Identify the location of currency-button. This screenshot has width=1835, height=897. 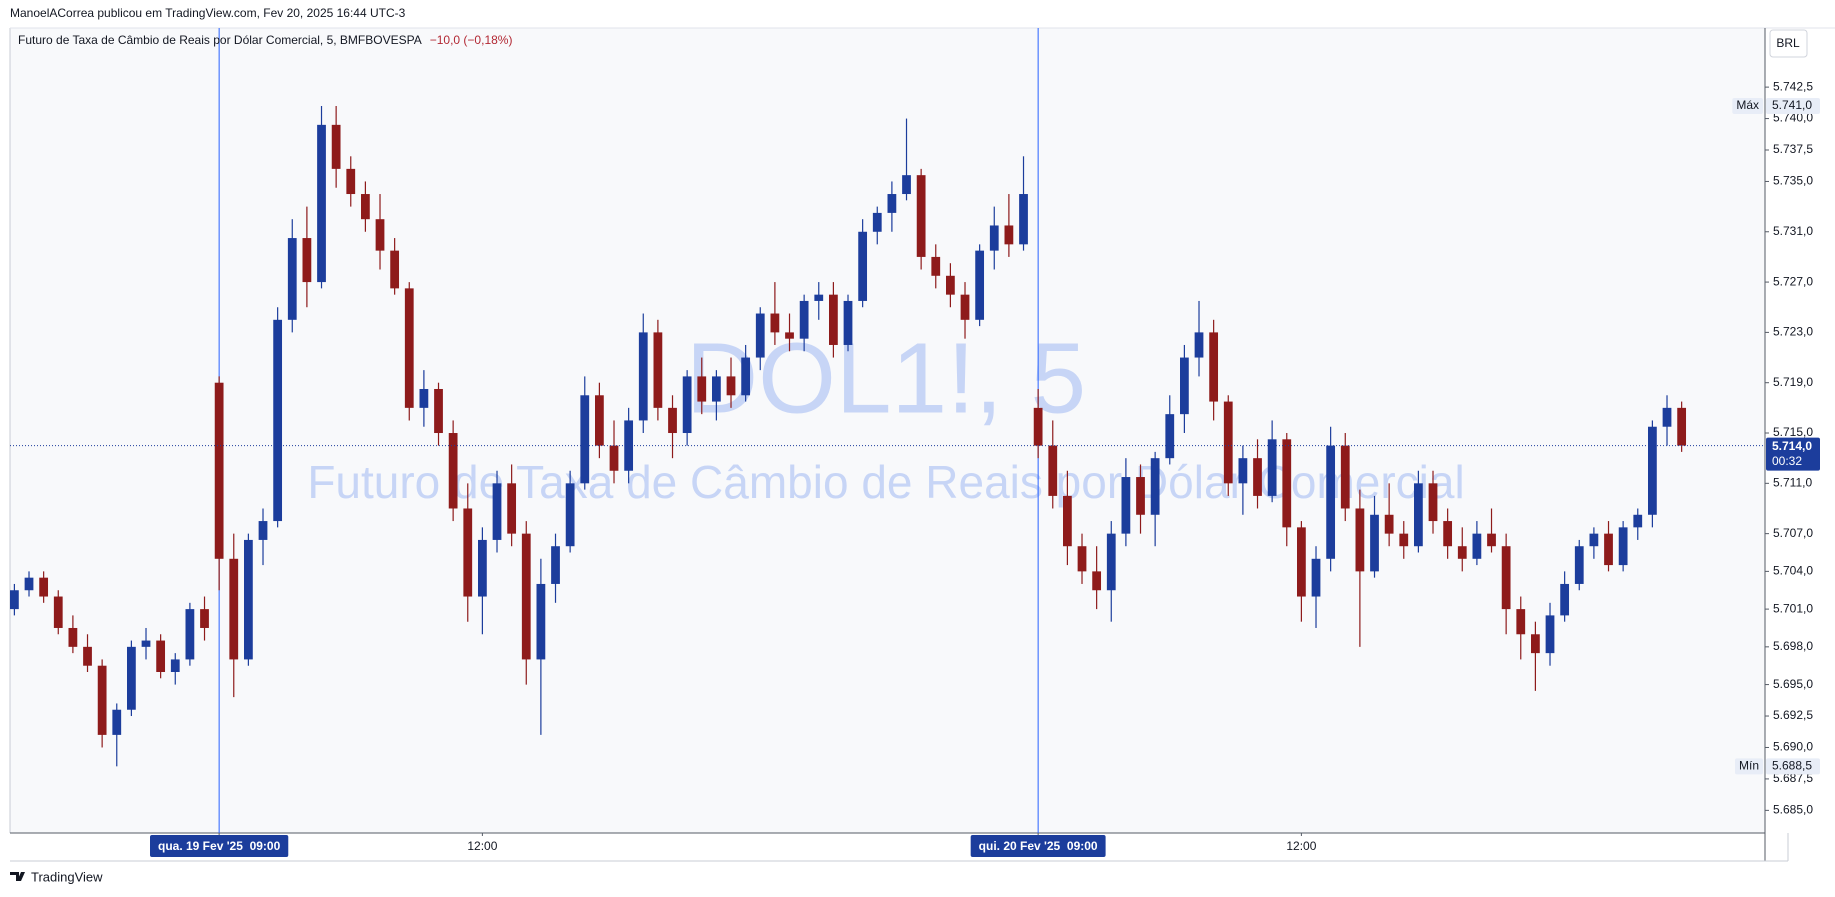
(1788, 43).